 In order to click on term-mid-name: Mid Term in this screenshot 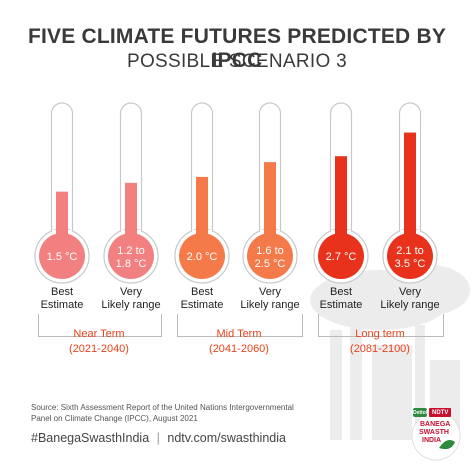, I will do `click(239, 334)`.